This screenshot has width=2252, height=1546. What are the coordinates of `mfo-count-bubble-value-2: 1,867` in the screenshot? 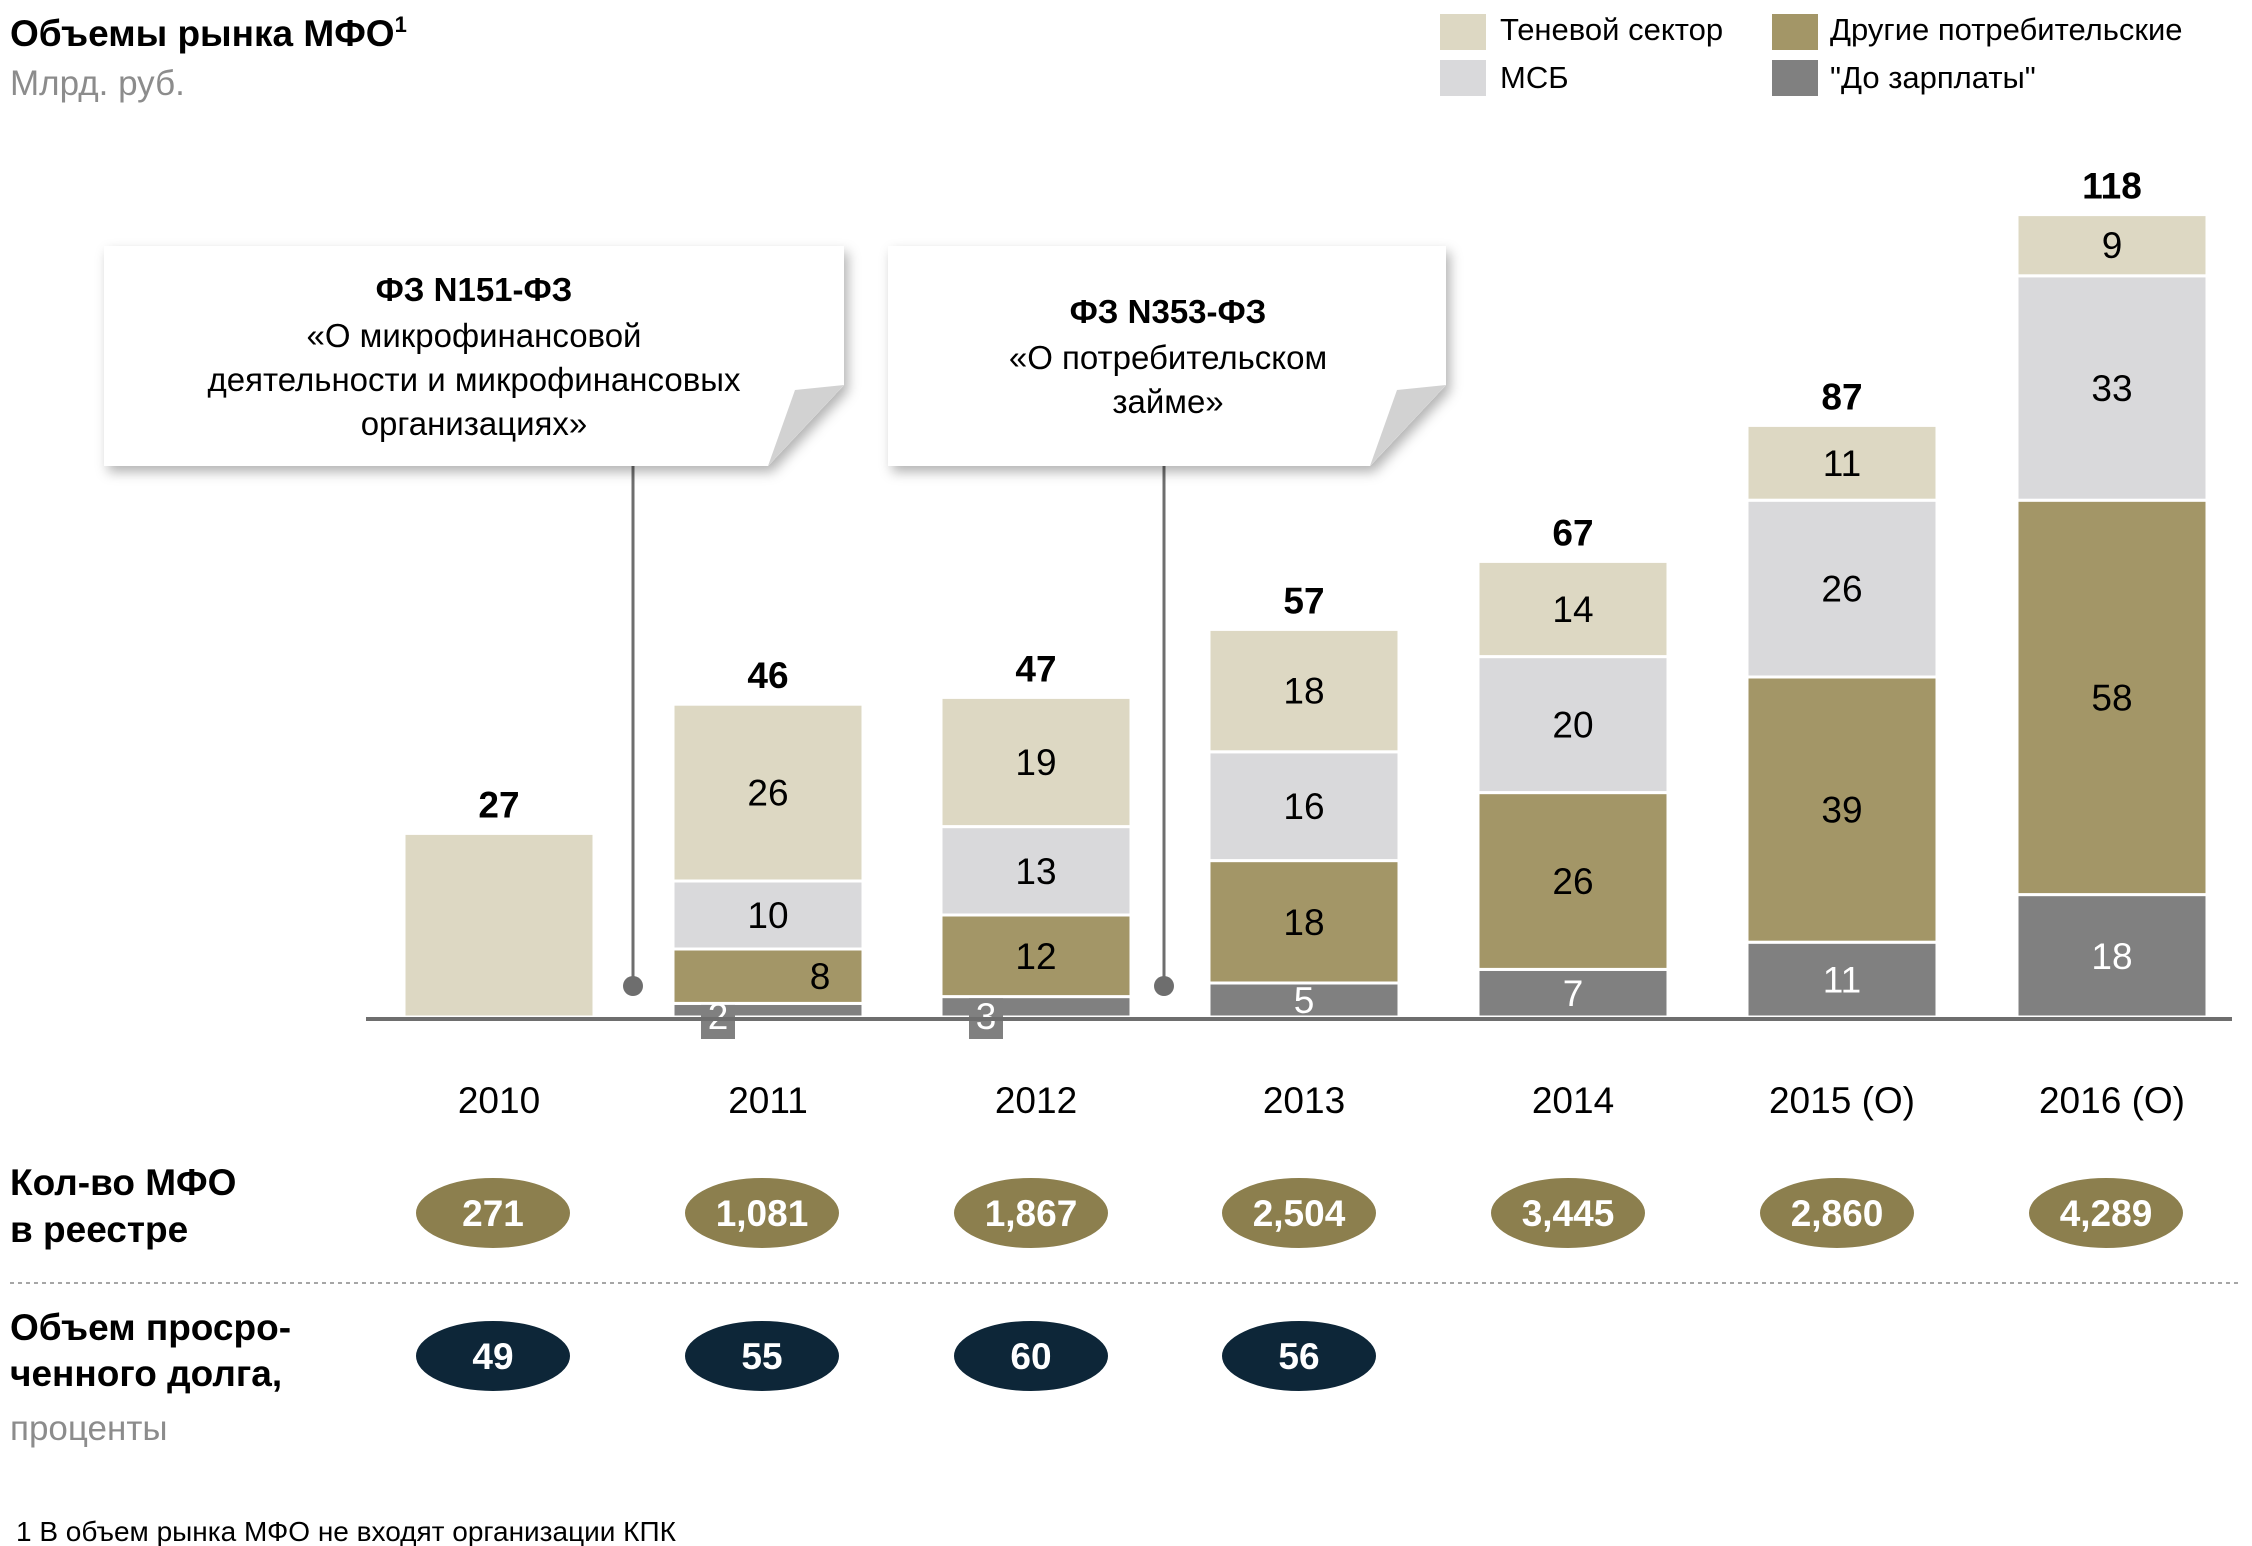 It's located at (1031, 1213).